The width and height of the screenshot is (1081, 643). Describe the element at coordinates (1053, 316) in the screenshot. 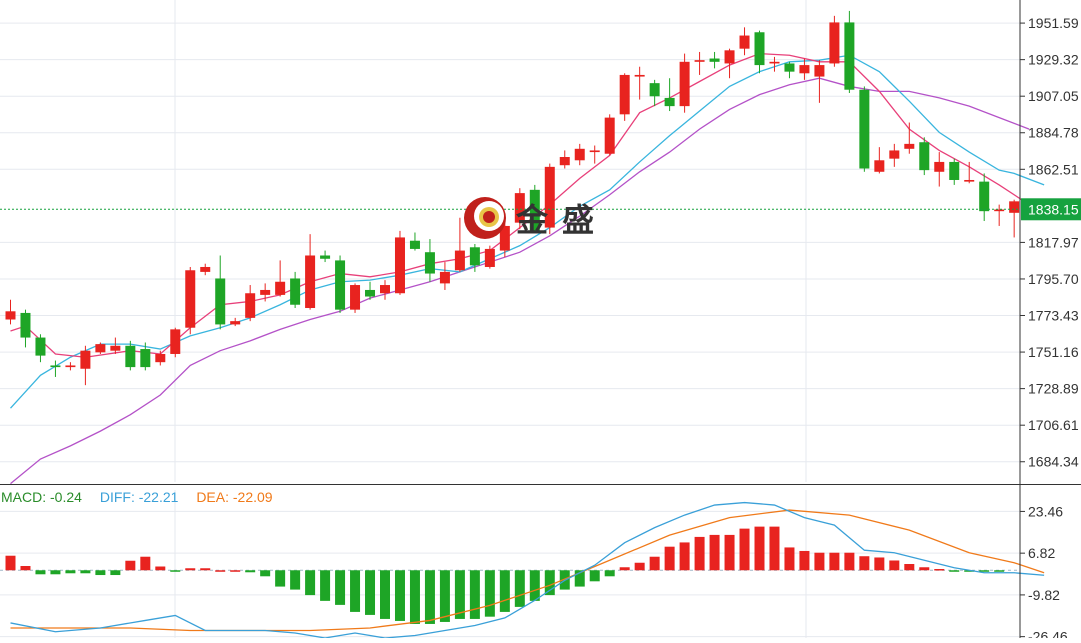

I see `price-tick-label: 1773.43` at that location.